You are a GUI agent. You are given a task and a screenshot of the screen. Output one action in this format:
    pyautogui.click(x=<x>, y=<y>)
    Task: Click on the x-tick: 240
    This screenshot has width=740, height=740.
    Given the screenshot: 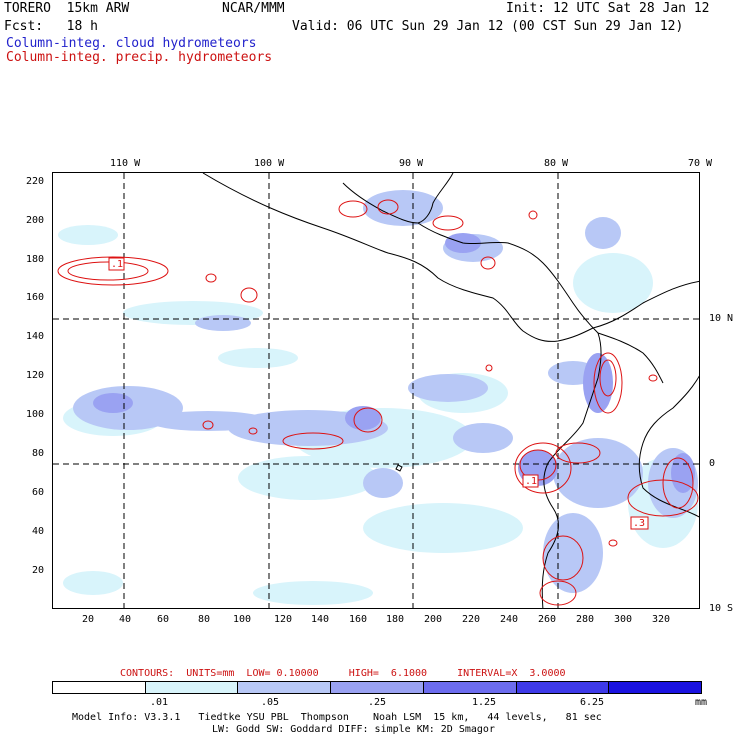 What is the action you would take?
    pyautogui.click(x=509, y=619)
    